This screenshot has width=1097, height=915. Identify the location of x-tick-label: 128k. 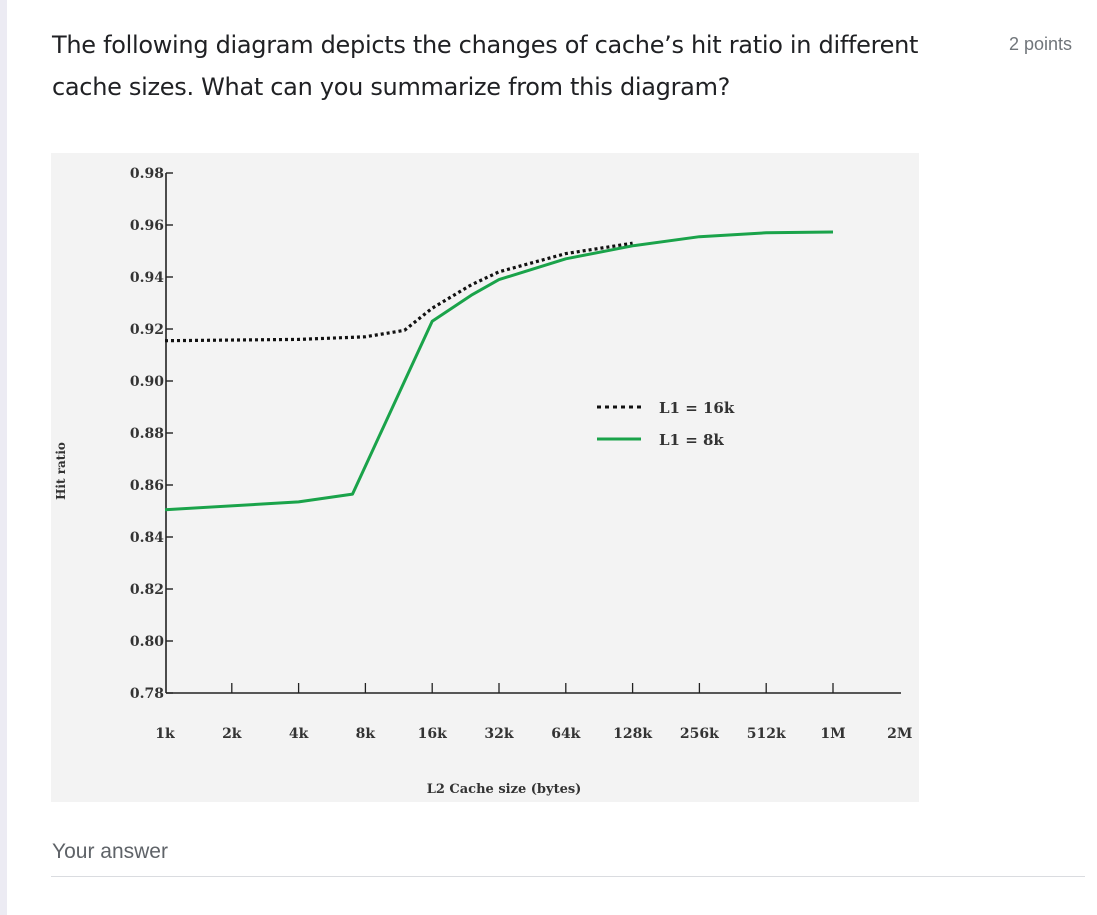
(632, 734).